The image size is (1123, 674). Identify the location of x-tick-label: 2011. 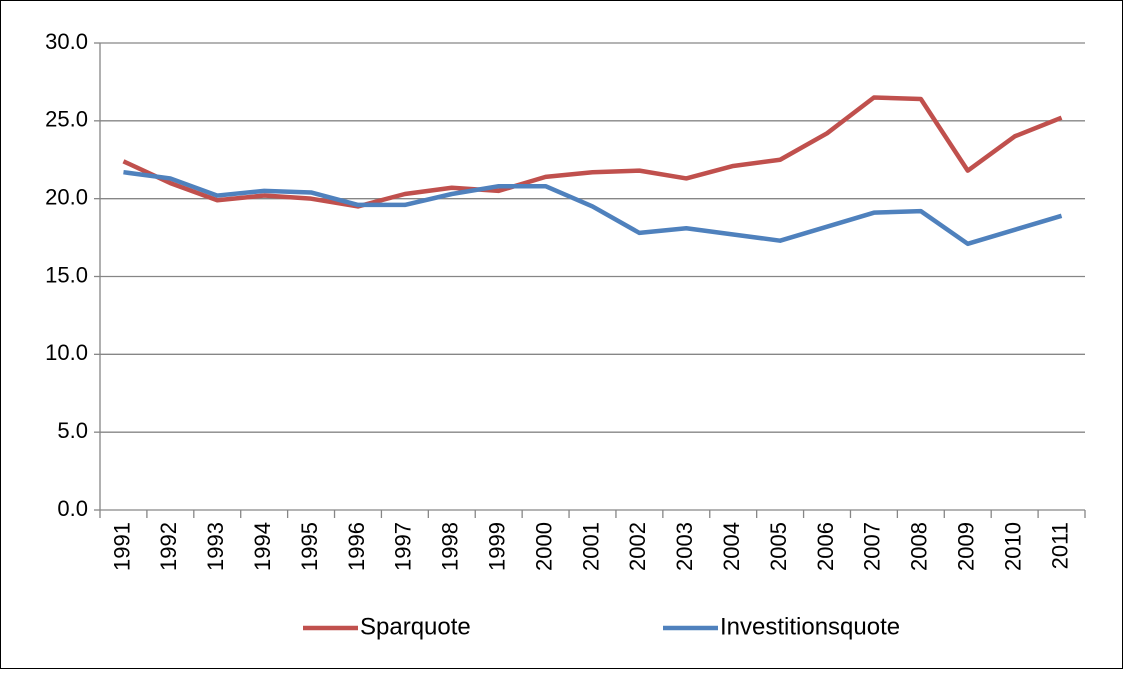
(1059, 545).